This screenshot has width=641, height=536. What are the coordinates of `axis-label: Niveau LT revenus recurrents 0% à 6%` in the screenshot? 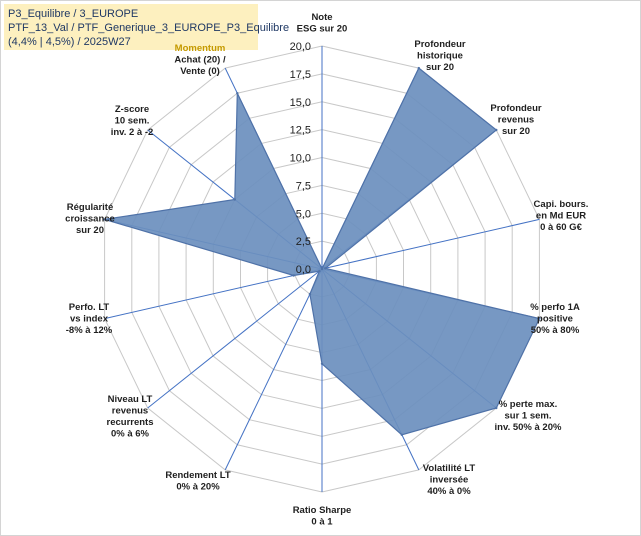 It's located at (130, 417).